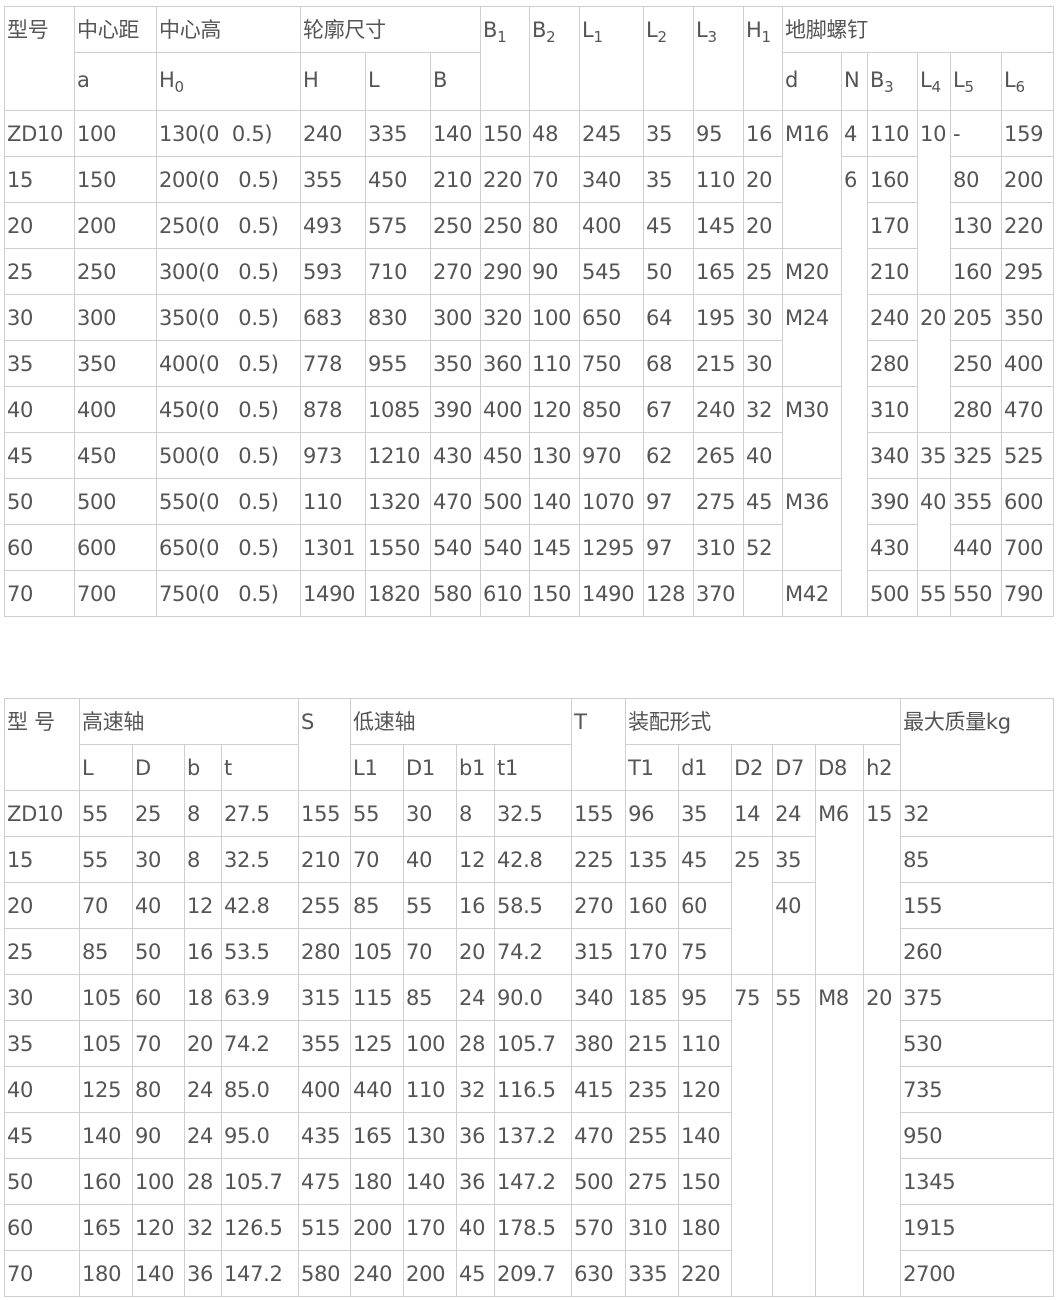  I want to click on value-cell: 100, so click(158, 1181).